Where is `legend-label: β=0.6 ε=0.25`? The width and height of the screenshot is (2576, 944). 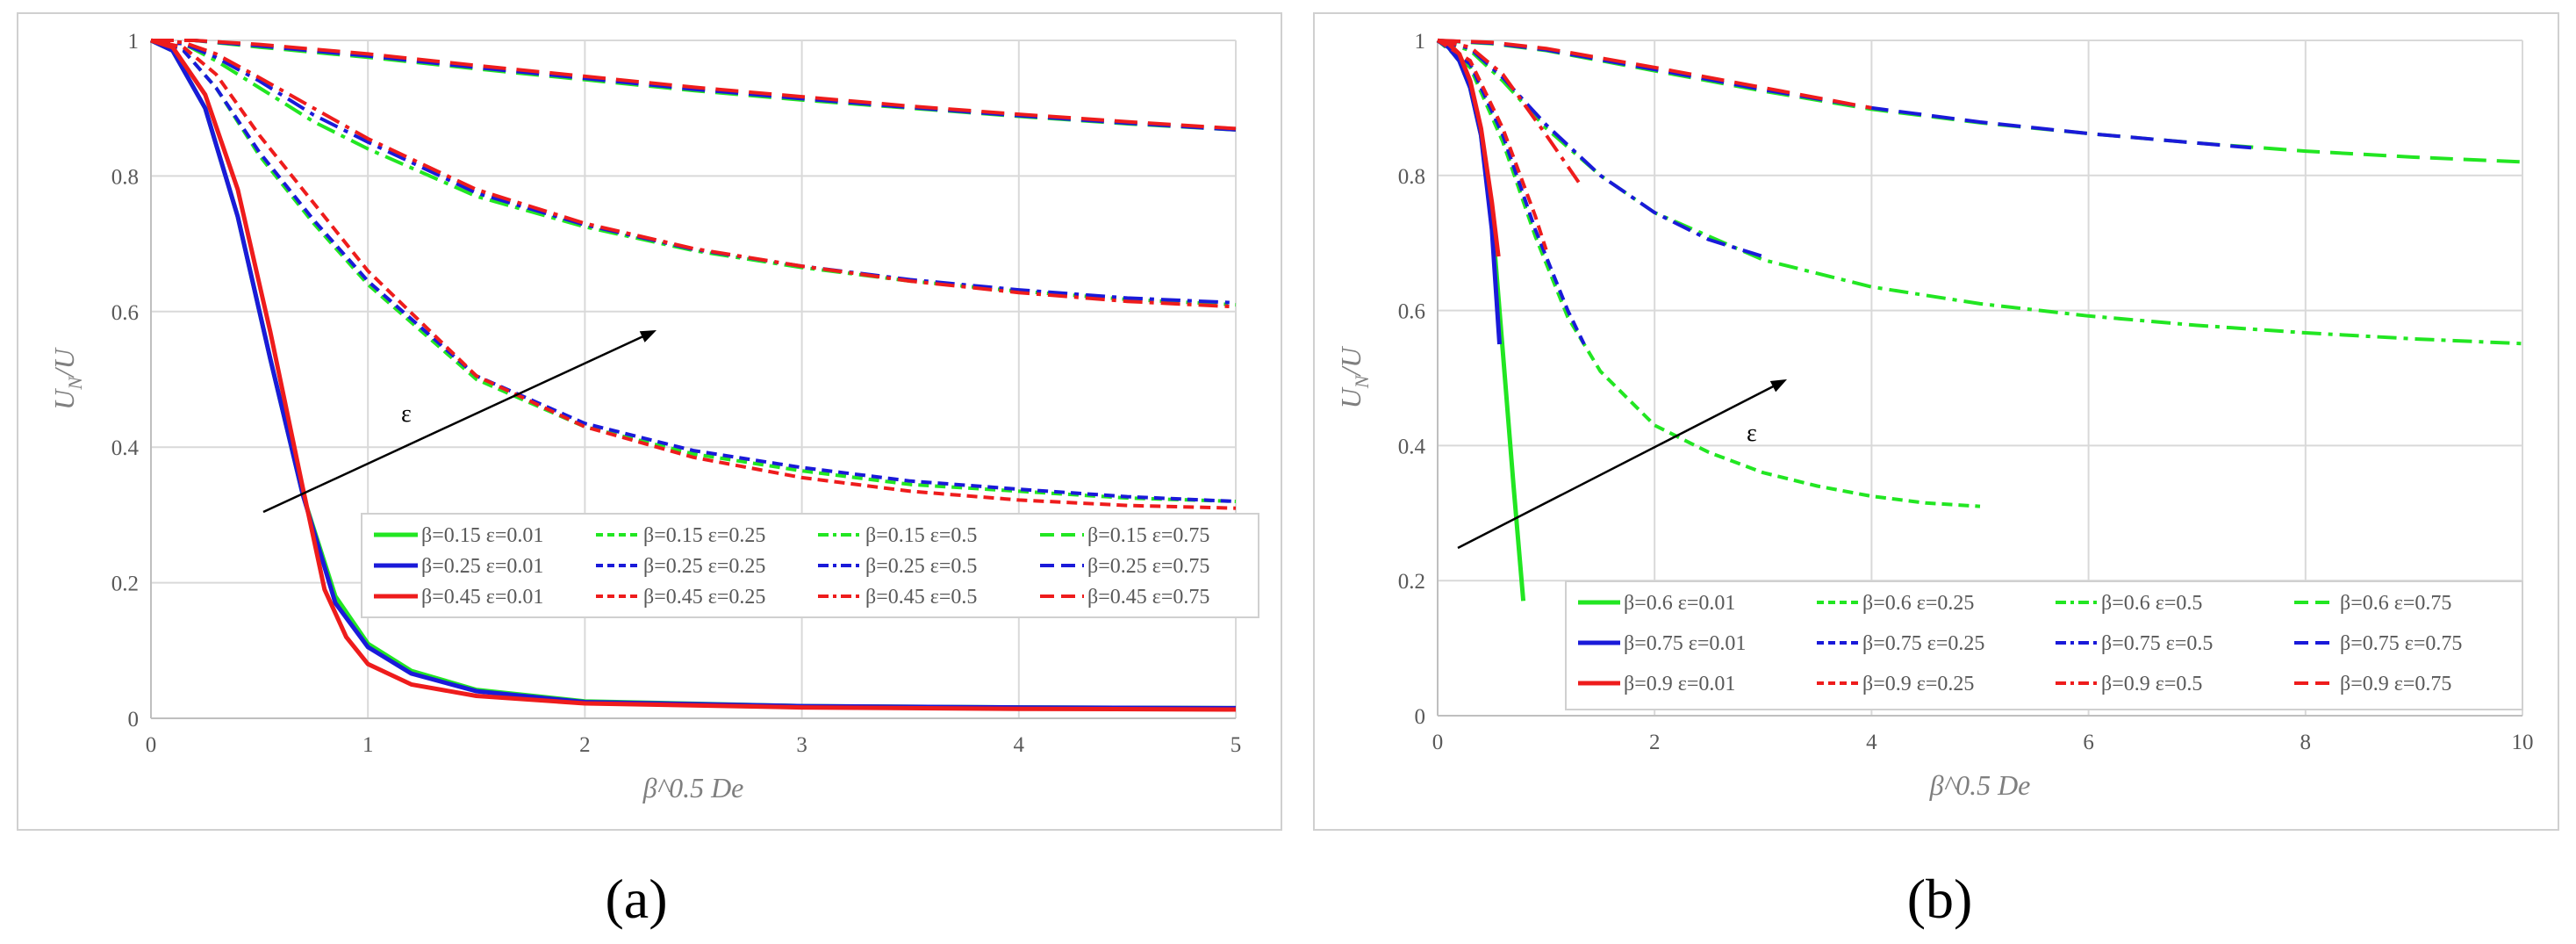 legend-label: β=0.6 ε=0.25 is located at coordinates (1918, 603).